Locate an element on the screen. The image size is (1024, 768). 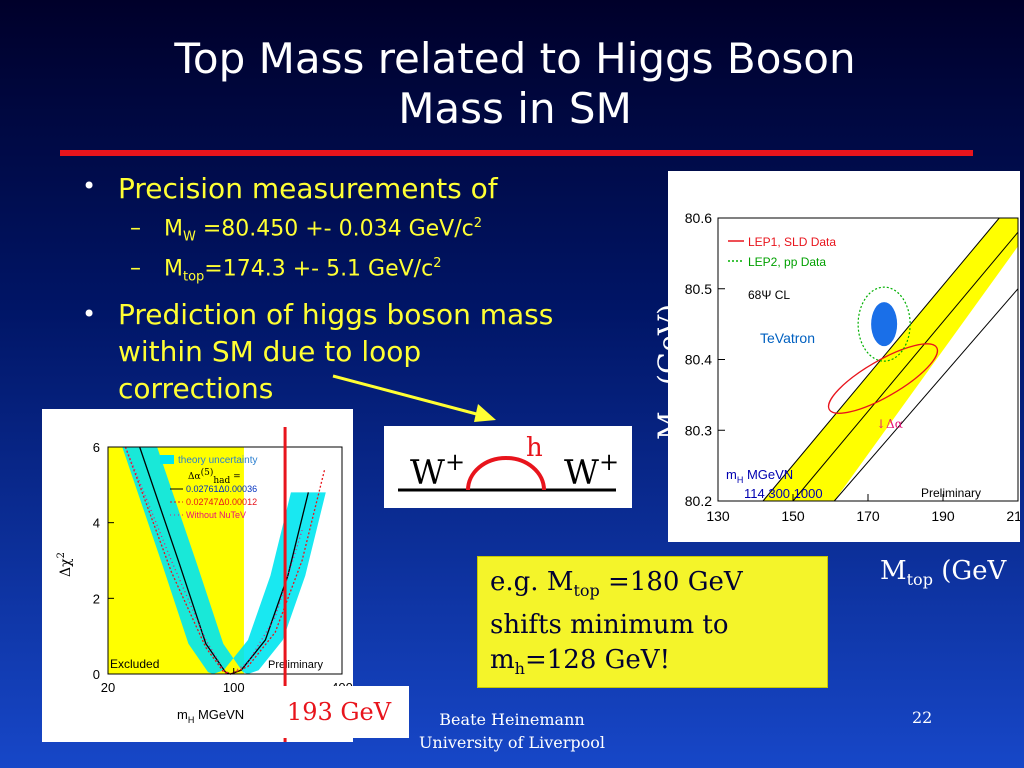
y-tick-label: 80.3 is located at coordinates (698, 430).